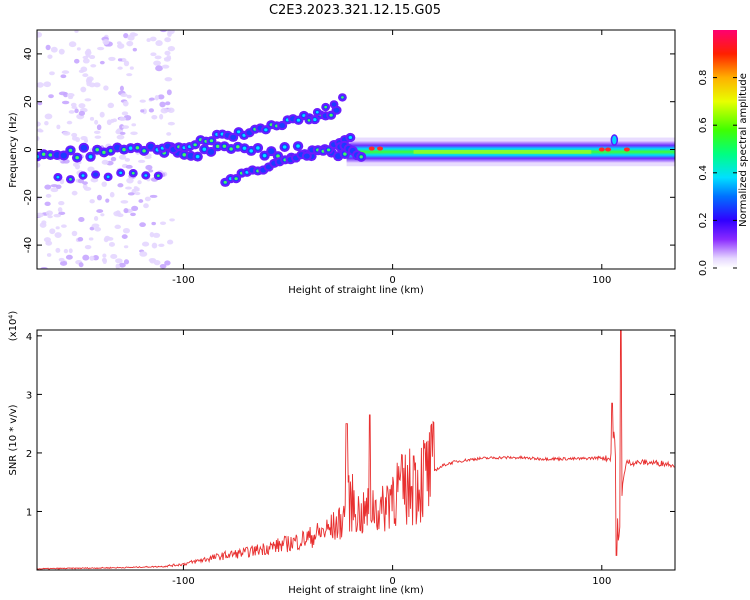 The height and width of the screenshot is (600, 750). I want to click on snr-xtick-label: -100, so click(183, 581).